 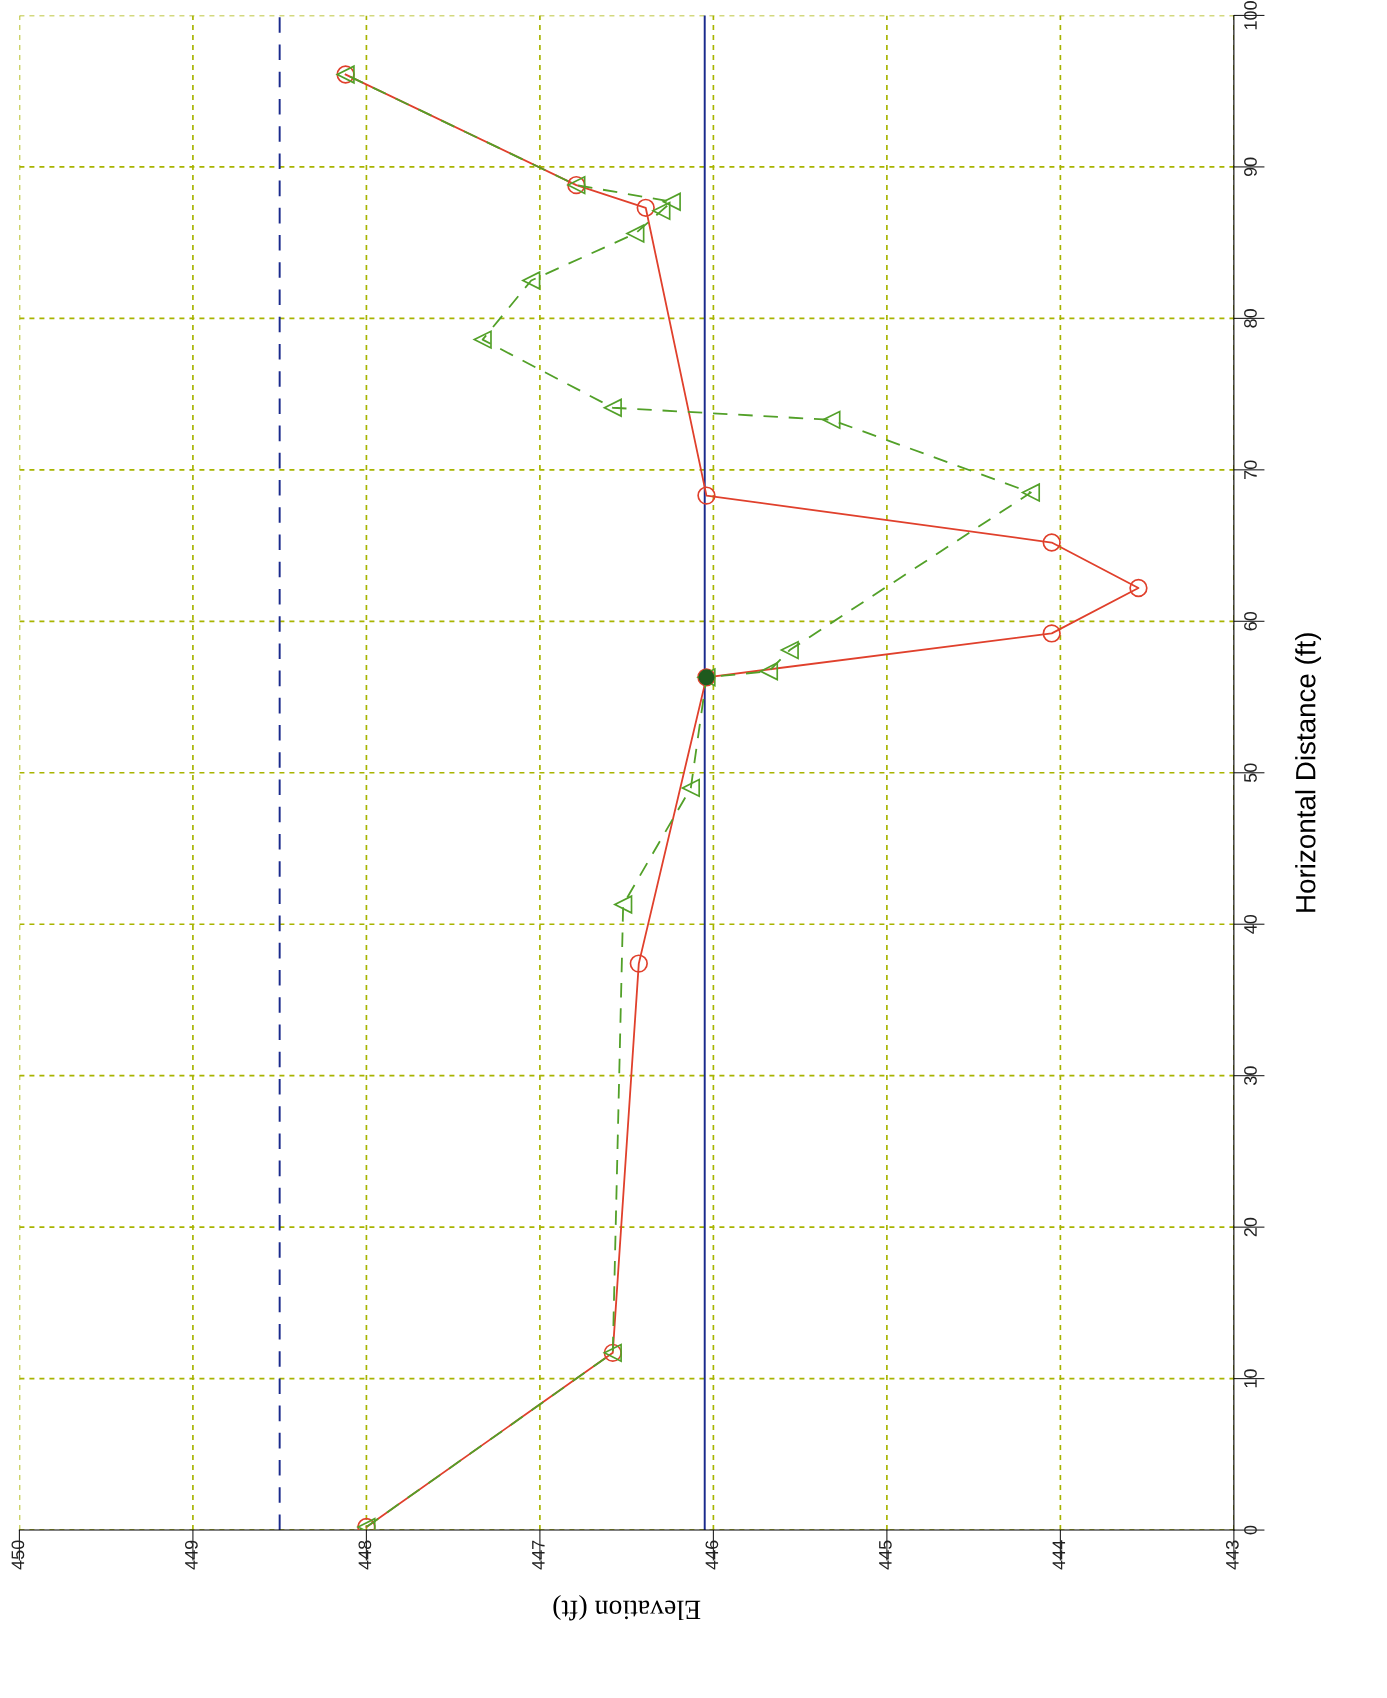 I want to click on x-tick-label: 448, so click(x=365, y=1555).